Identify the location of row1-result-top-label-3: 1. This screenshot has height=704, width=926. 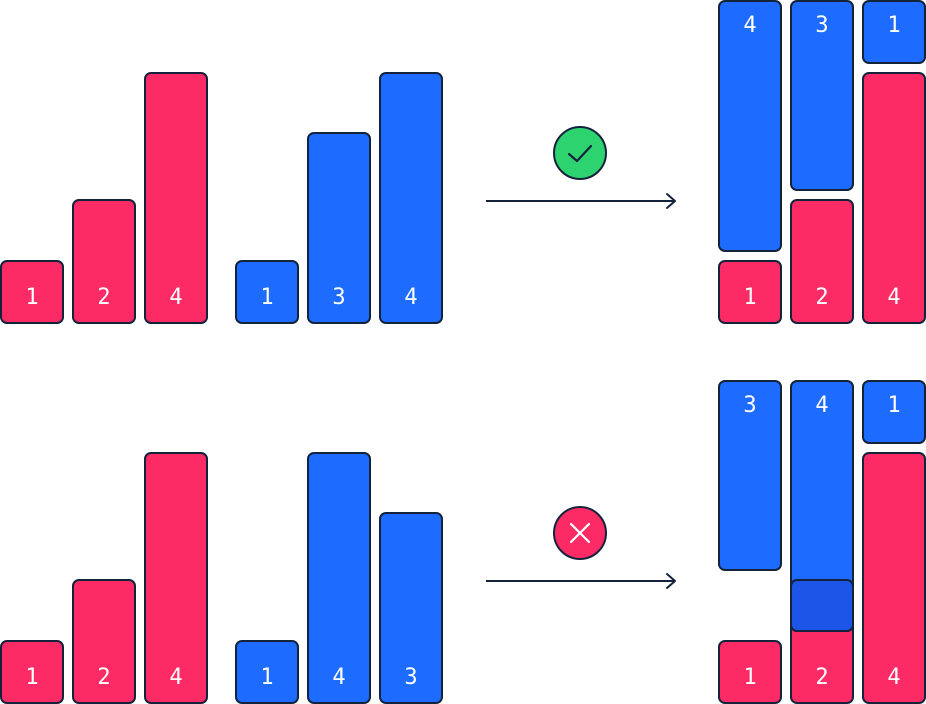
(894, 25).